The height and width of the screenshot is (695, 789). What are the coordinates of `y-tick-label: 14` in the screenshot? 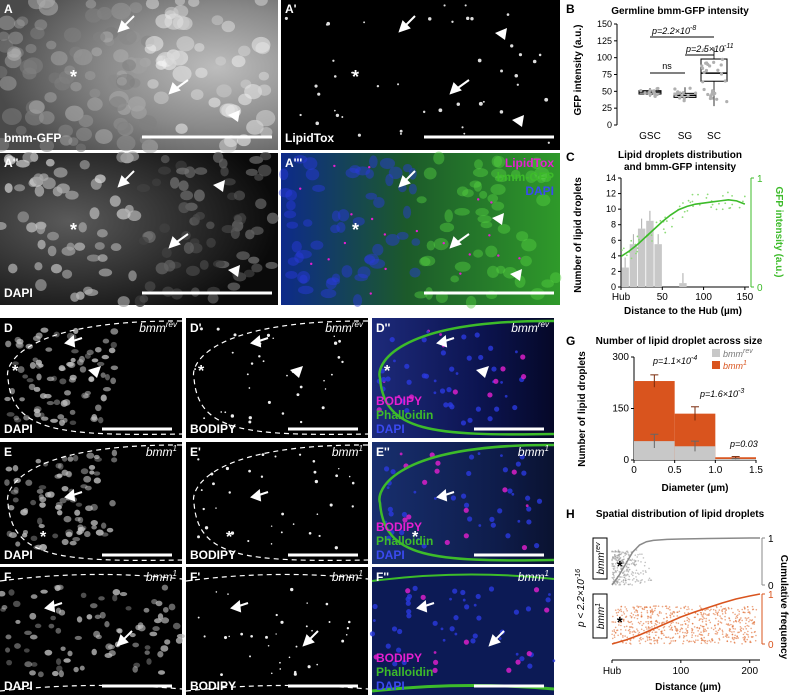 It's located at (611, 178).